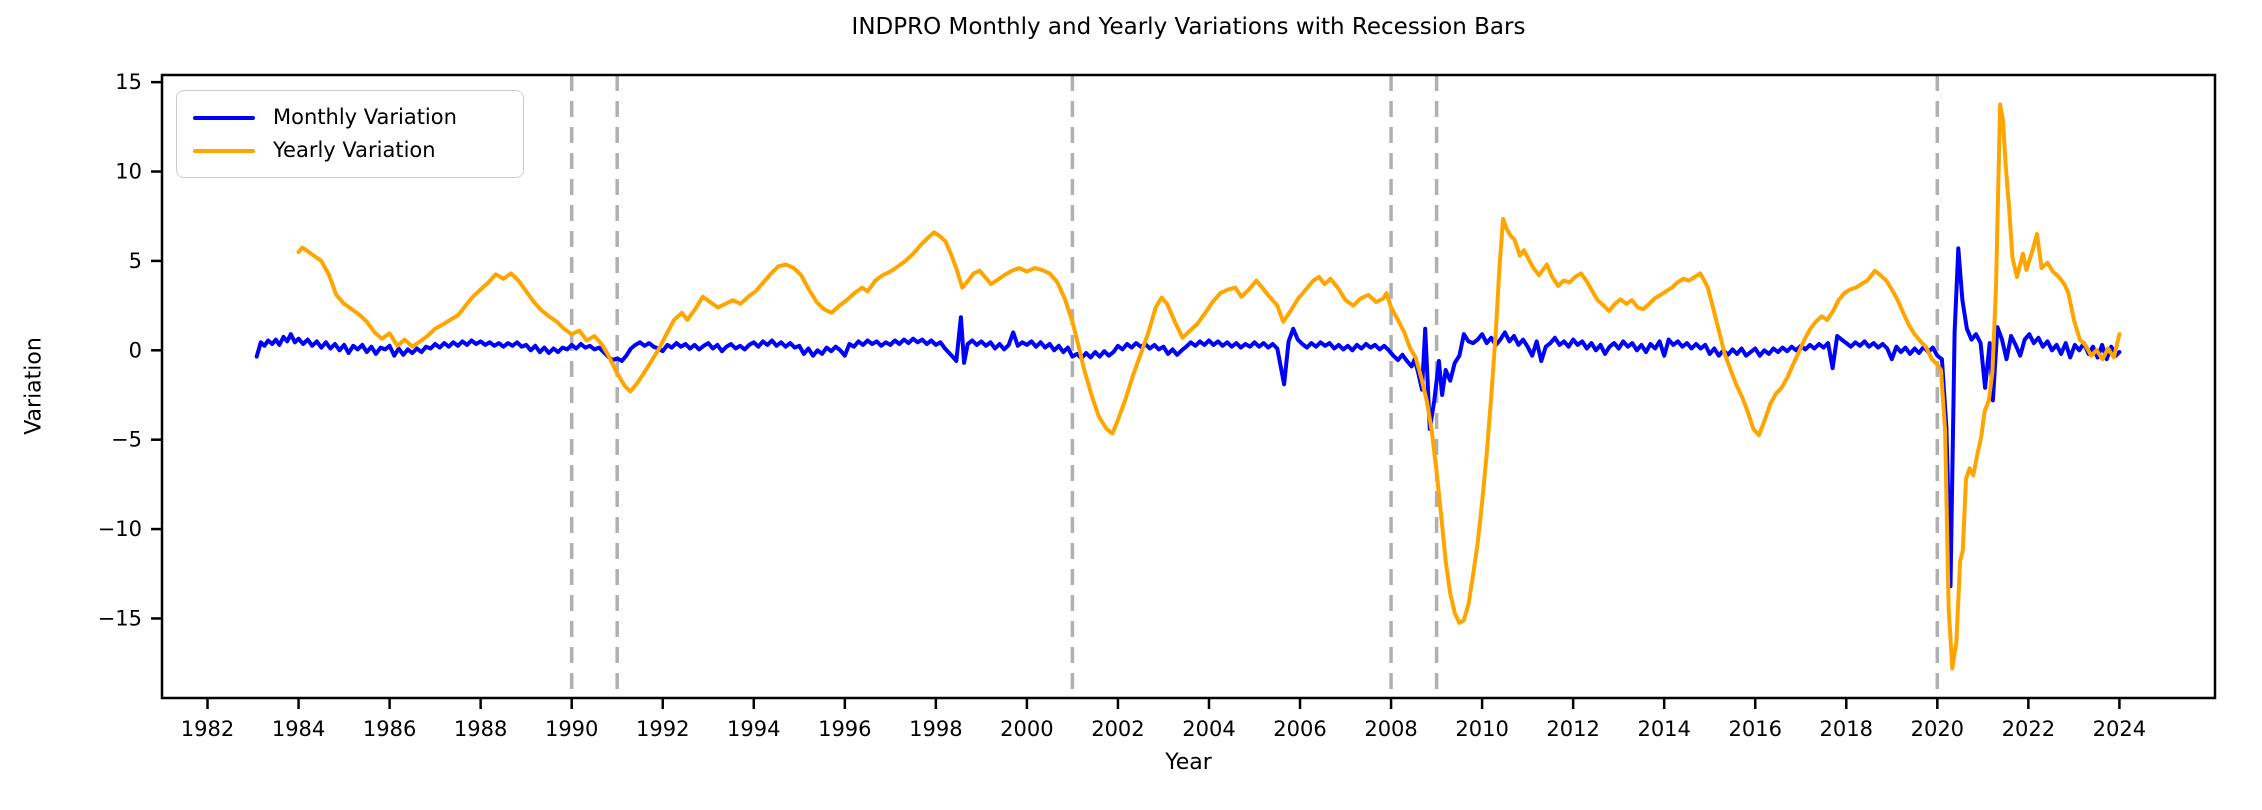 This screenshot has height=810, width=2262. Describe the element at coordinates (365, 117) in the screenshot. I see `legend-label-monthly: Monthly Variation` at that location.